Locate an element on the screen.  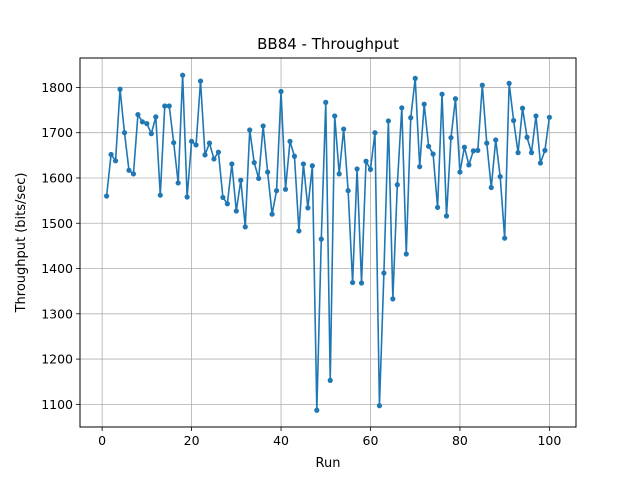
y-tick-label: 1100 is located at coordinates (57, 404).